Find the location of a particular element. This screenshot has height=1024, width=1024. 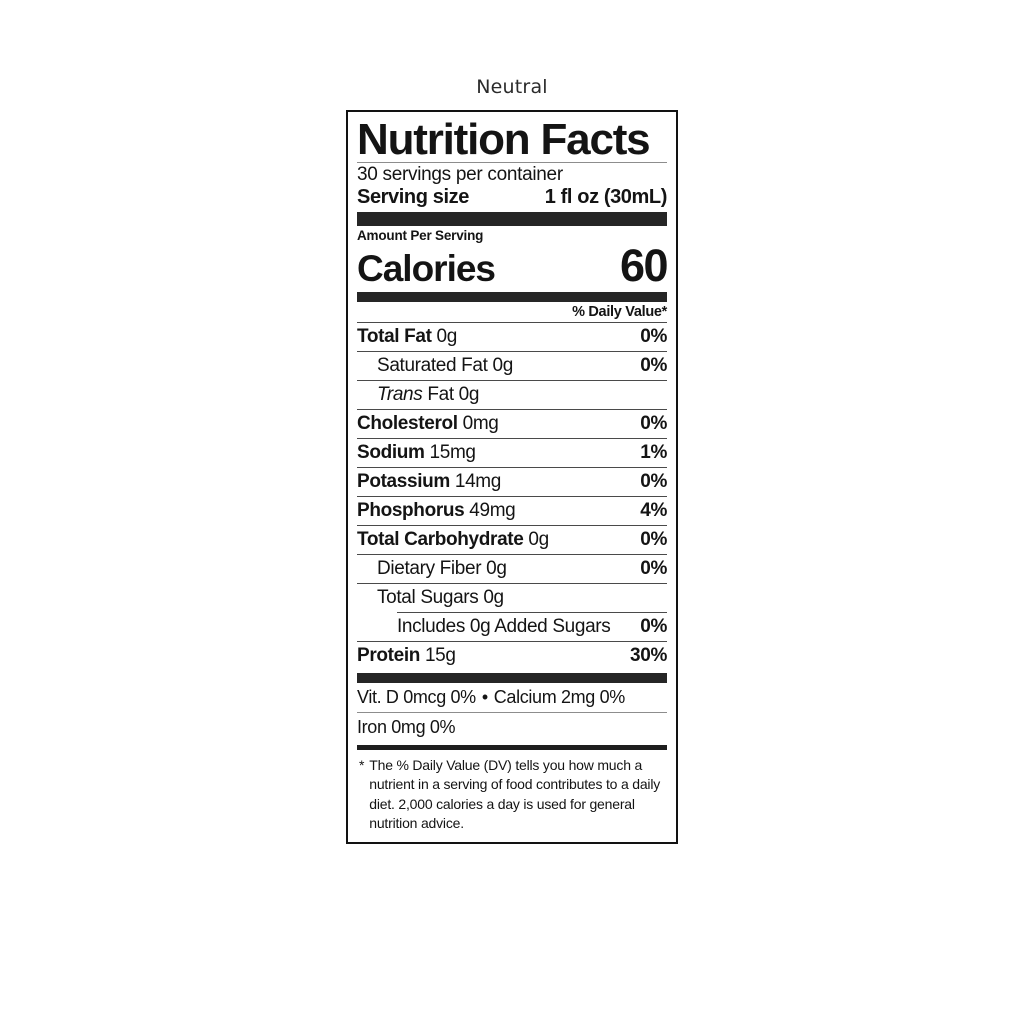

servings-per-container: 30 servings per container is located at coordinates (460, 175).